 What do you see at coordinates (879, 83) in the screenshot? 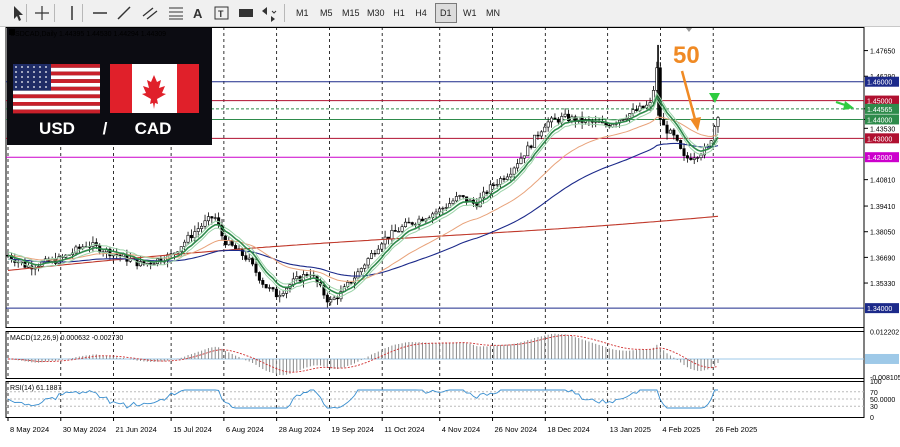
I see `price-level-tag-label: 1.46000` at bounding box center [879, 83].